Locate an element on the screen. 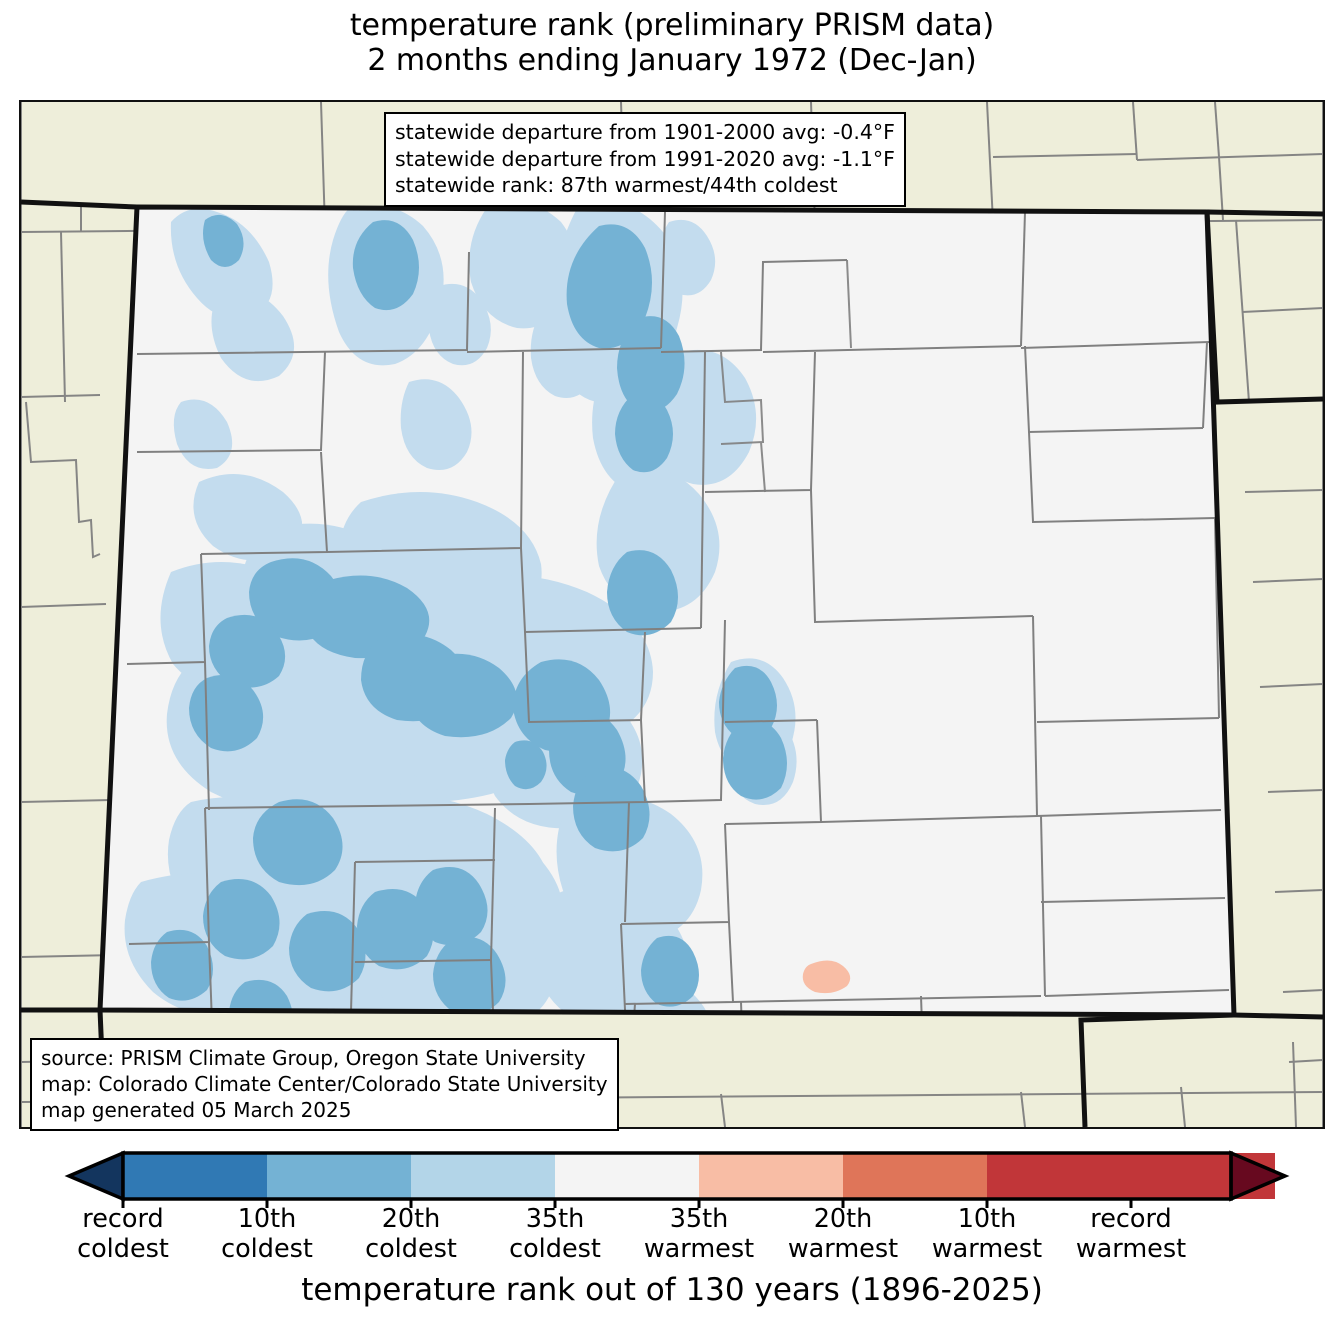 This screenshot has height=1332, width=1344. colorbar-label-10th-coldest: 10th coldest is located at coordinates (267, 1234).